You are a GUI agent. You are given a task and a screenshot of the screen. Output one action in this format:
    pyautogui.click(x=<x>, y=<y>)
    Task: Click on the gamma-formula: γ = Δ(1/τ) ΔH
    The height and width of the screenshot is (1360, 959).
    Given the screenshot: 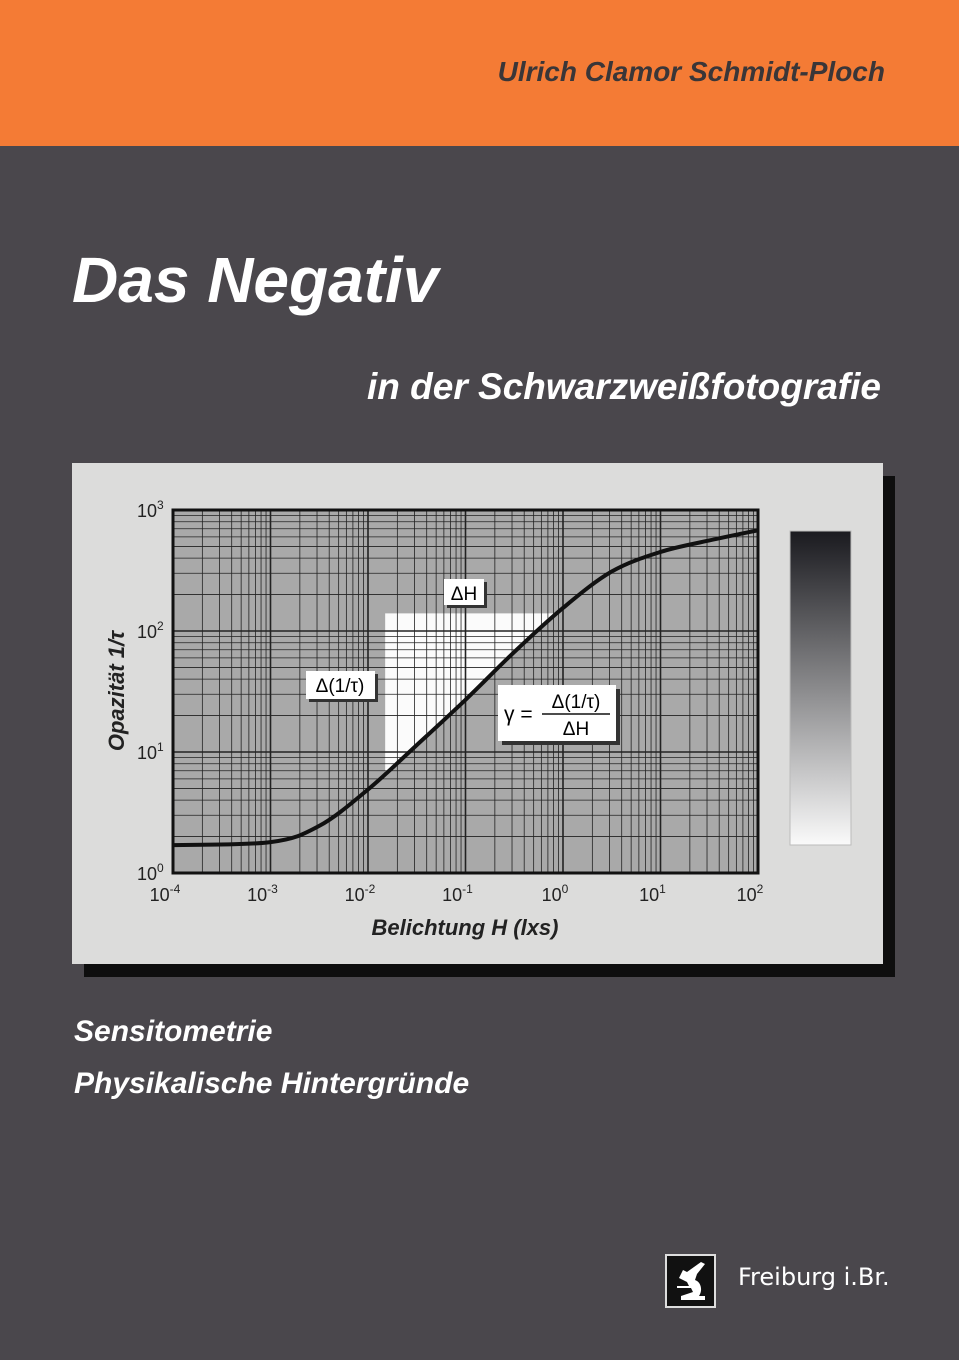 What is the action you would take?
    pyautogui.click(x=559, y=715)
    